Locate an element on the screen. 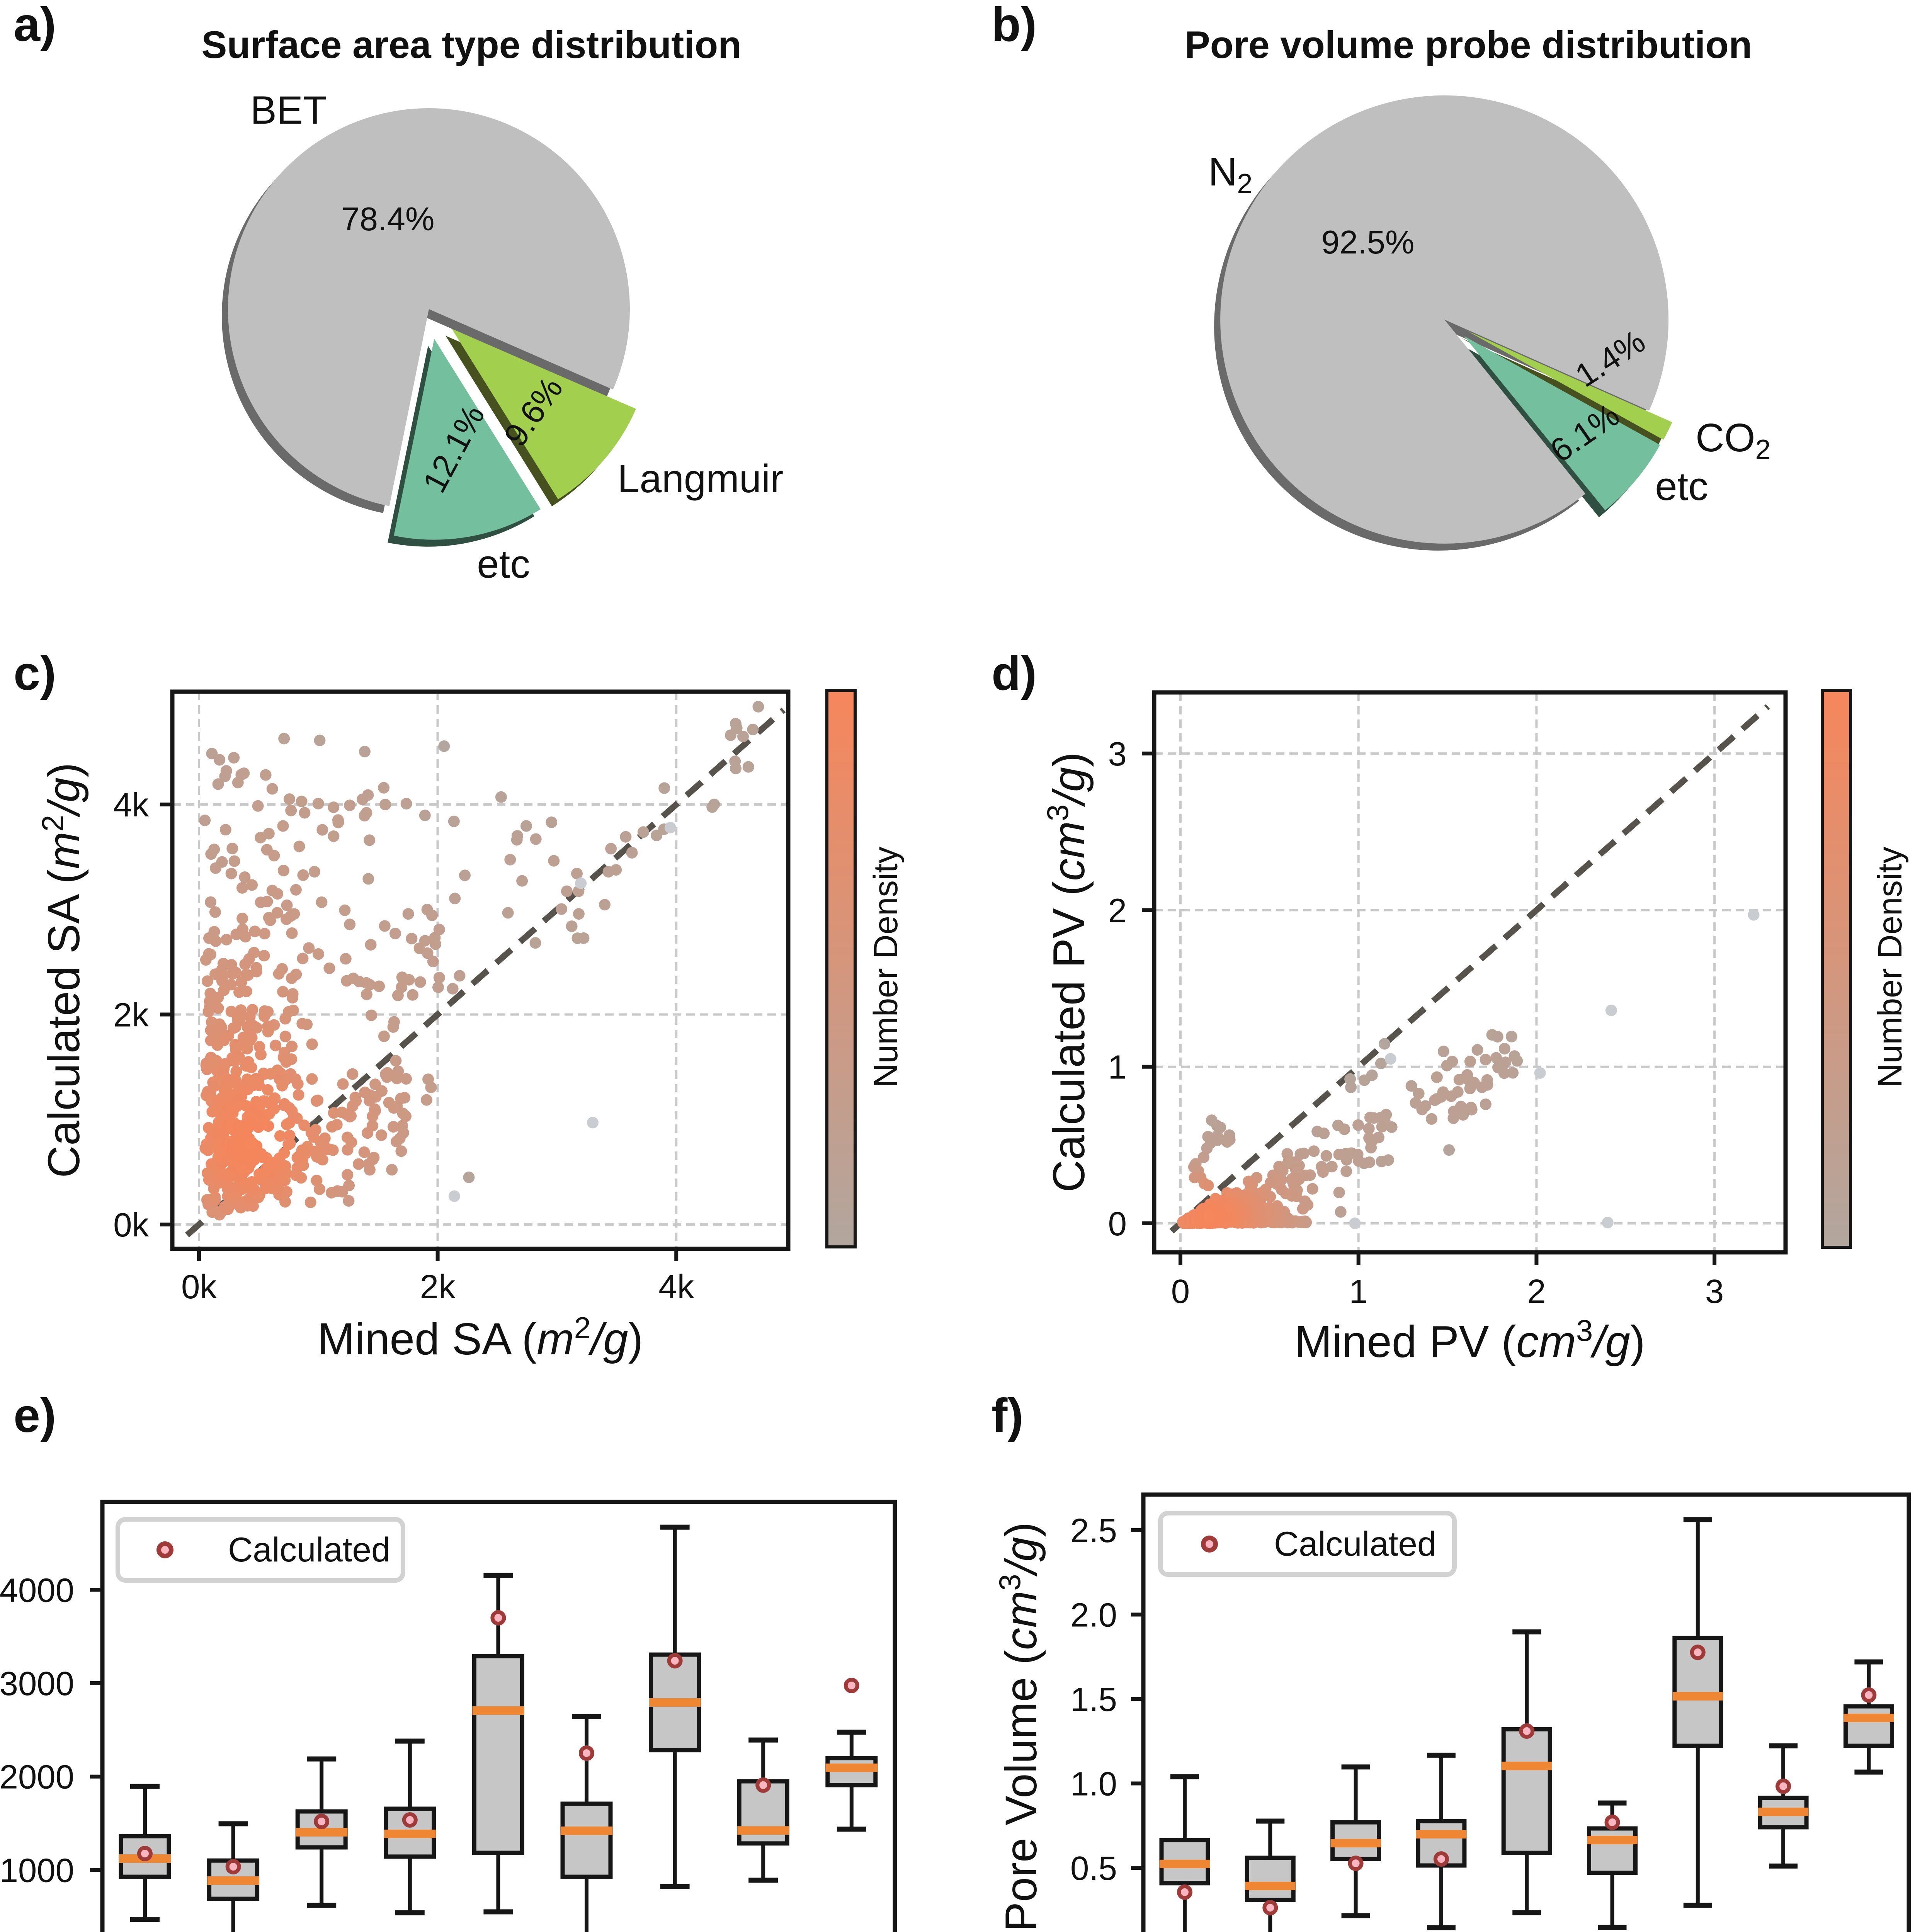  svg-text: 2.0 is located at coordinates (1093, 1615).